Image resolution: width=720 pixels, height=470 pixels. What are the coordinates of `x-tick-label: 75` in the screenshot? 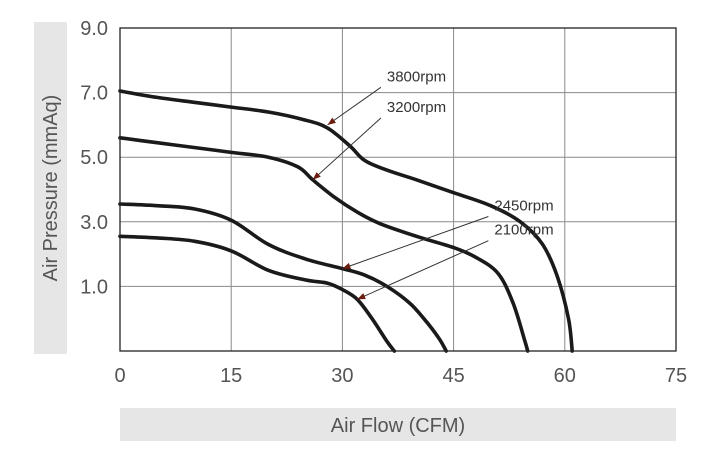 It's located at (676, 376).